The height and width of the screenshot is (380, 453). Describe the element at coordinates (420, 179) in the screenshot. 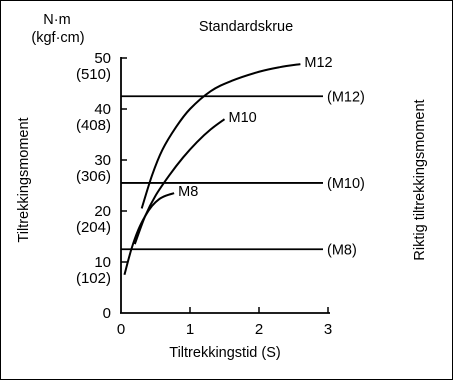

I see `right-axis-label: Riktig tiltrekkingsmoment` at that location.